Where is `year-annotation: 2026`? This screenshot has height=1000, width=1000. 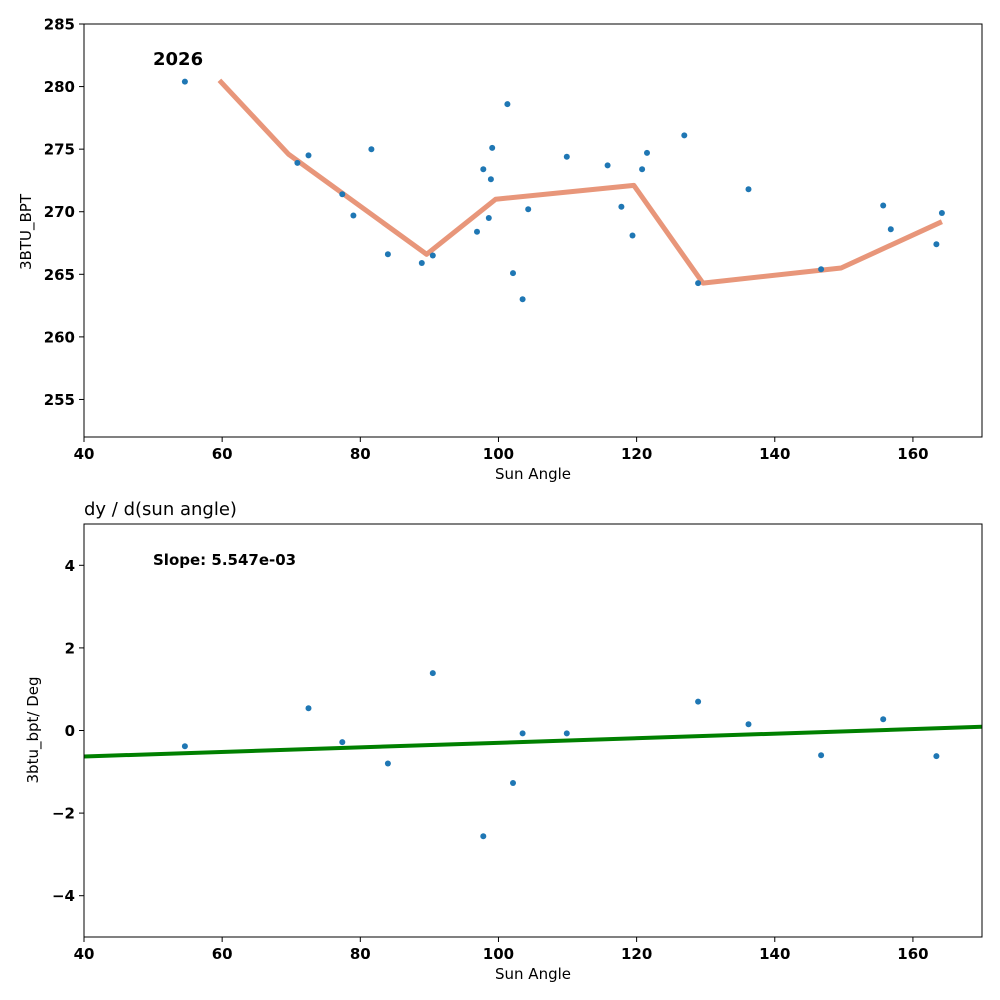
year-annotation: 2026 is located at coordinates (178, 59).